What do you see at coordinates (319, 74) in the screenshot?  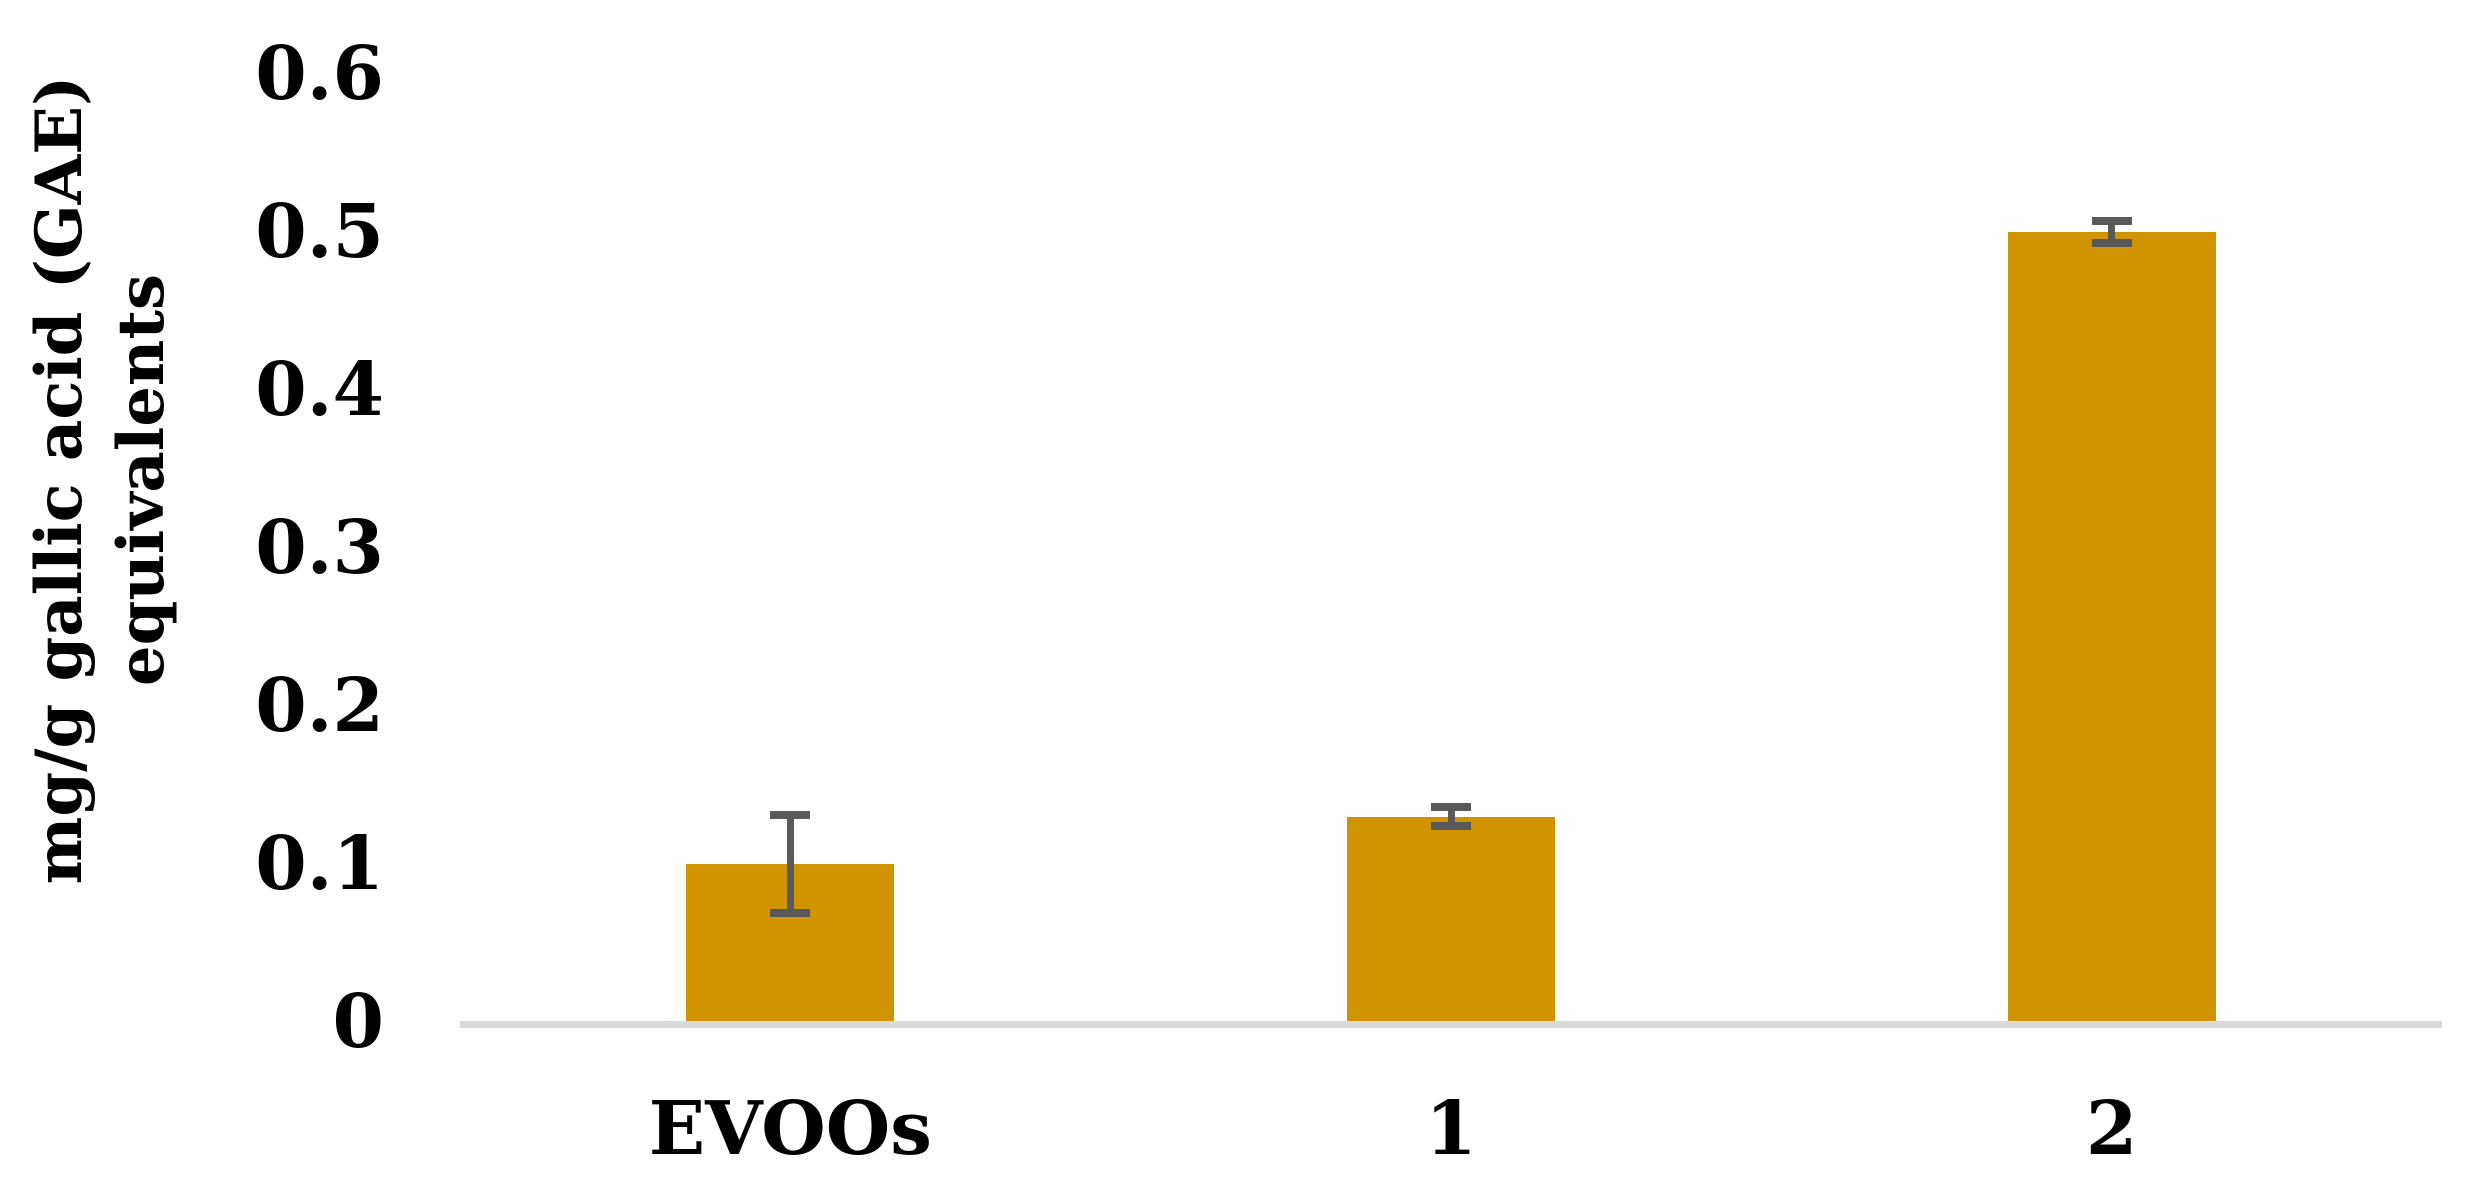 I see `y-tick-label: 0.6` at bounding box center [319, 74].